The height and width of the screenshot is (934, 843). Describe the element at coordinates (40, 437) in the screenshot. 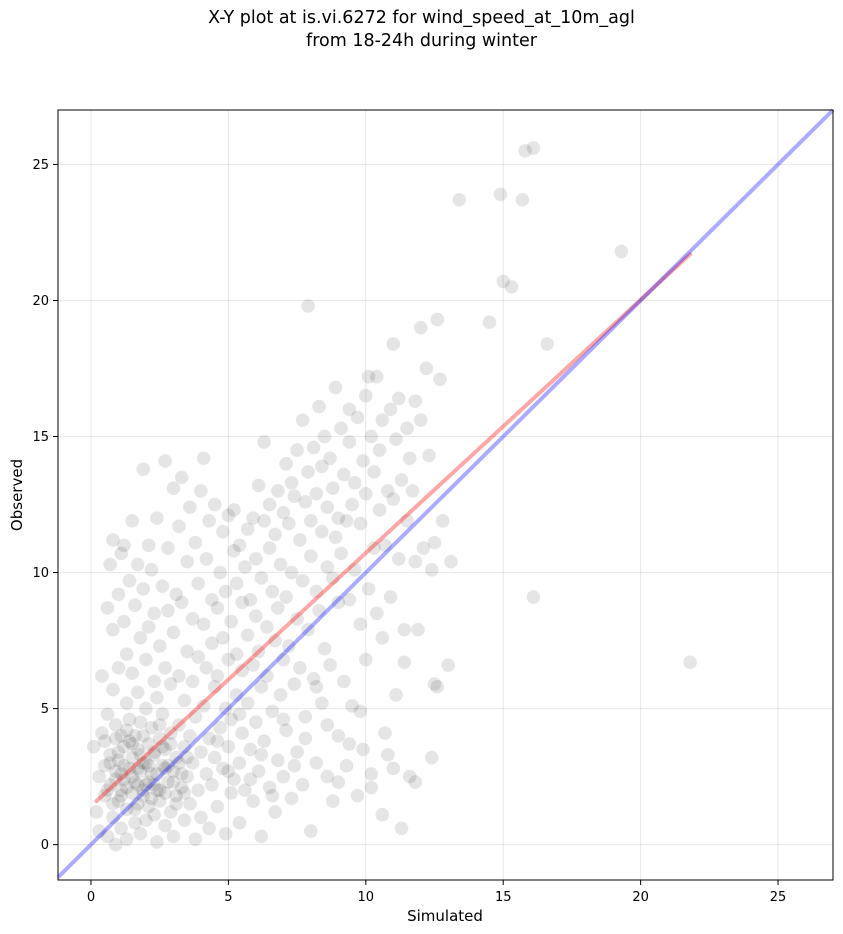

I see `y-tick-label: 15` at that location.